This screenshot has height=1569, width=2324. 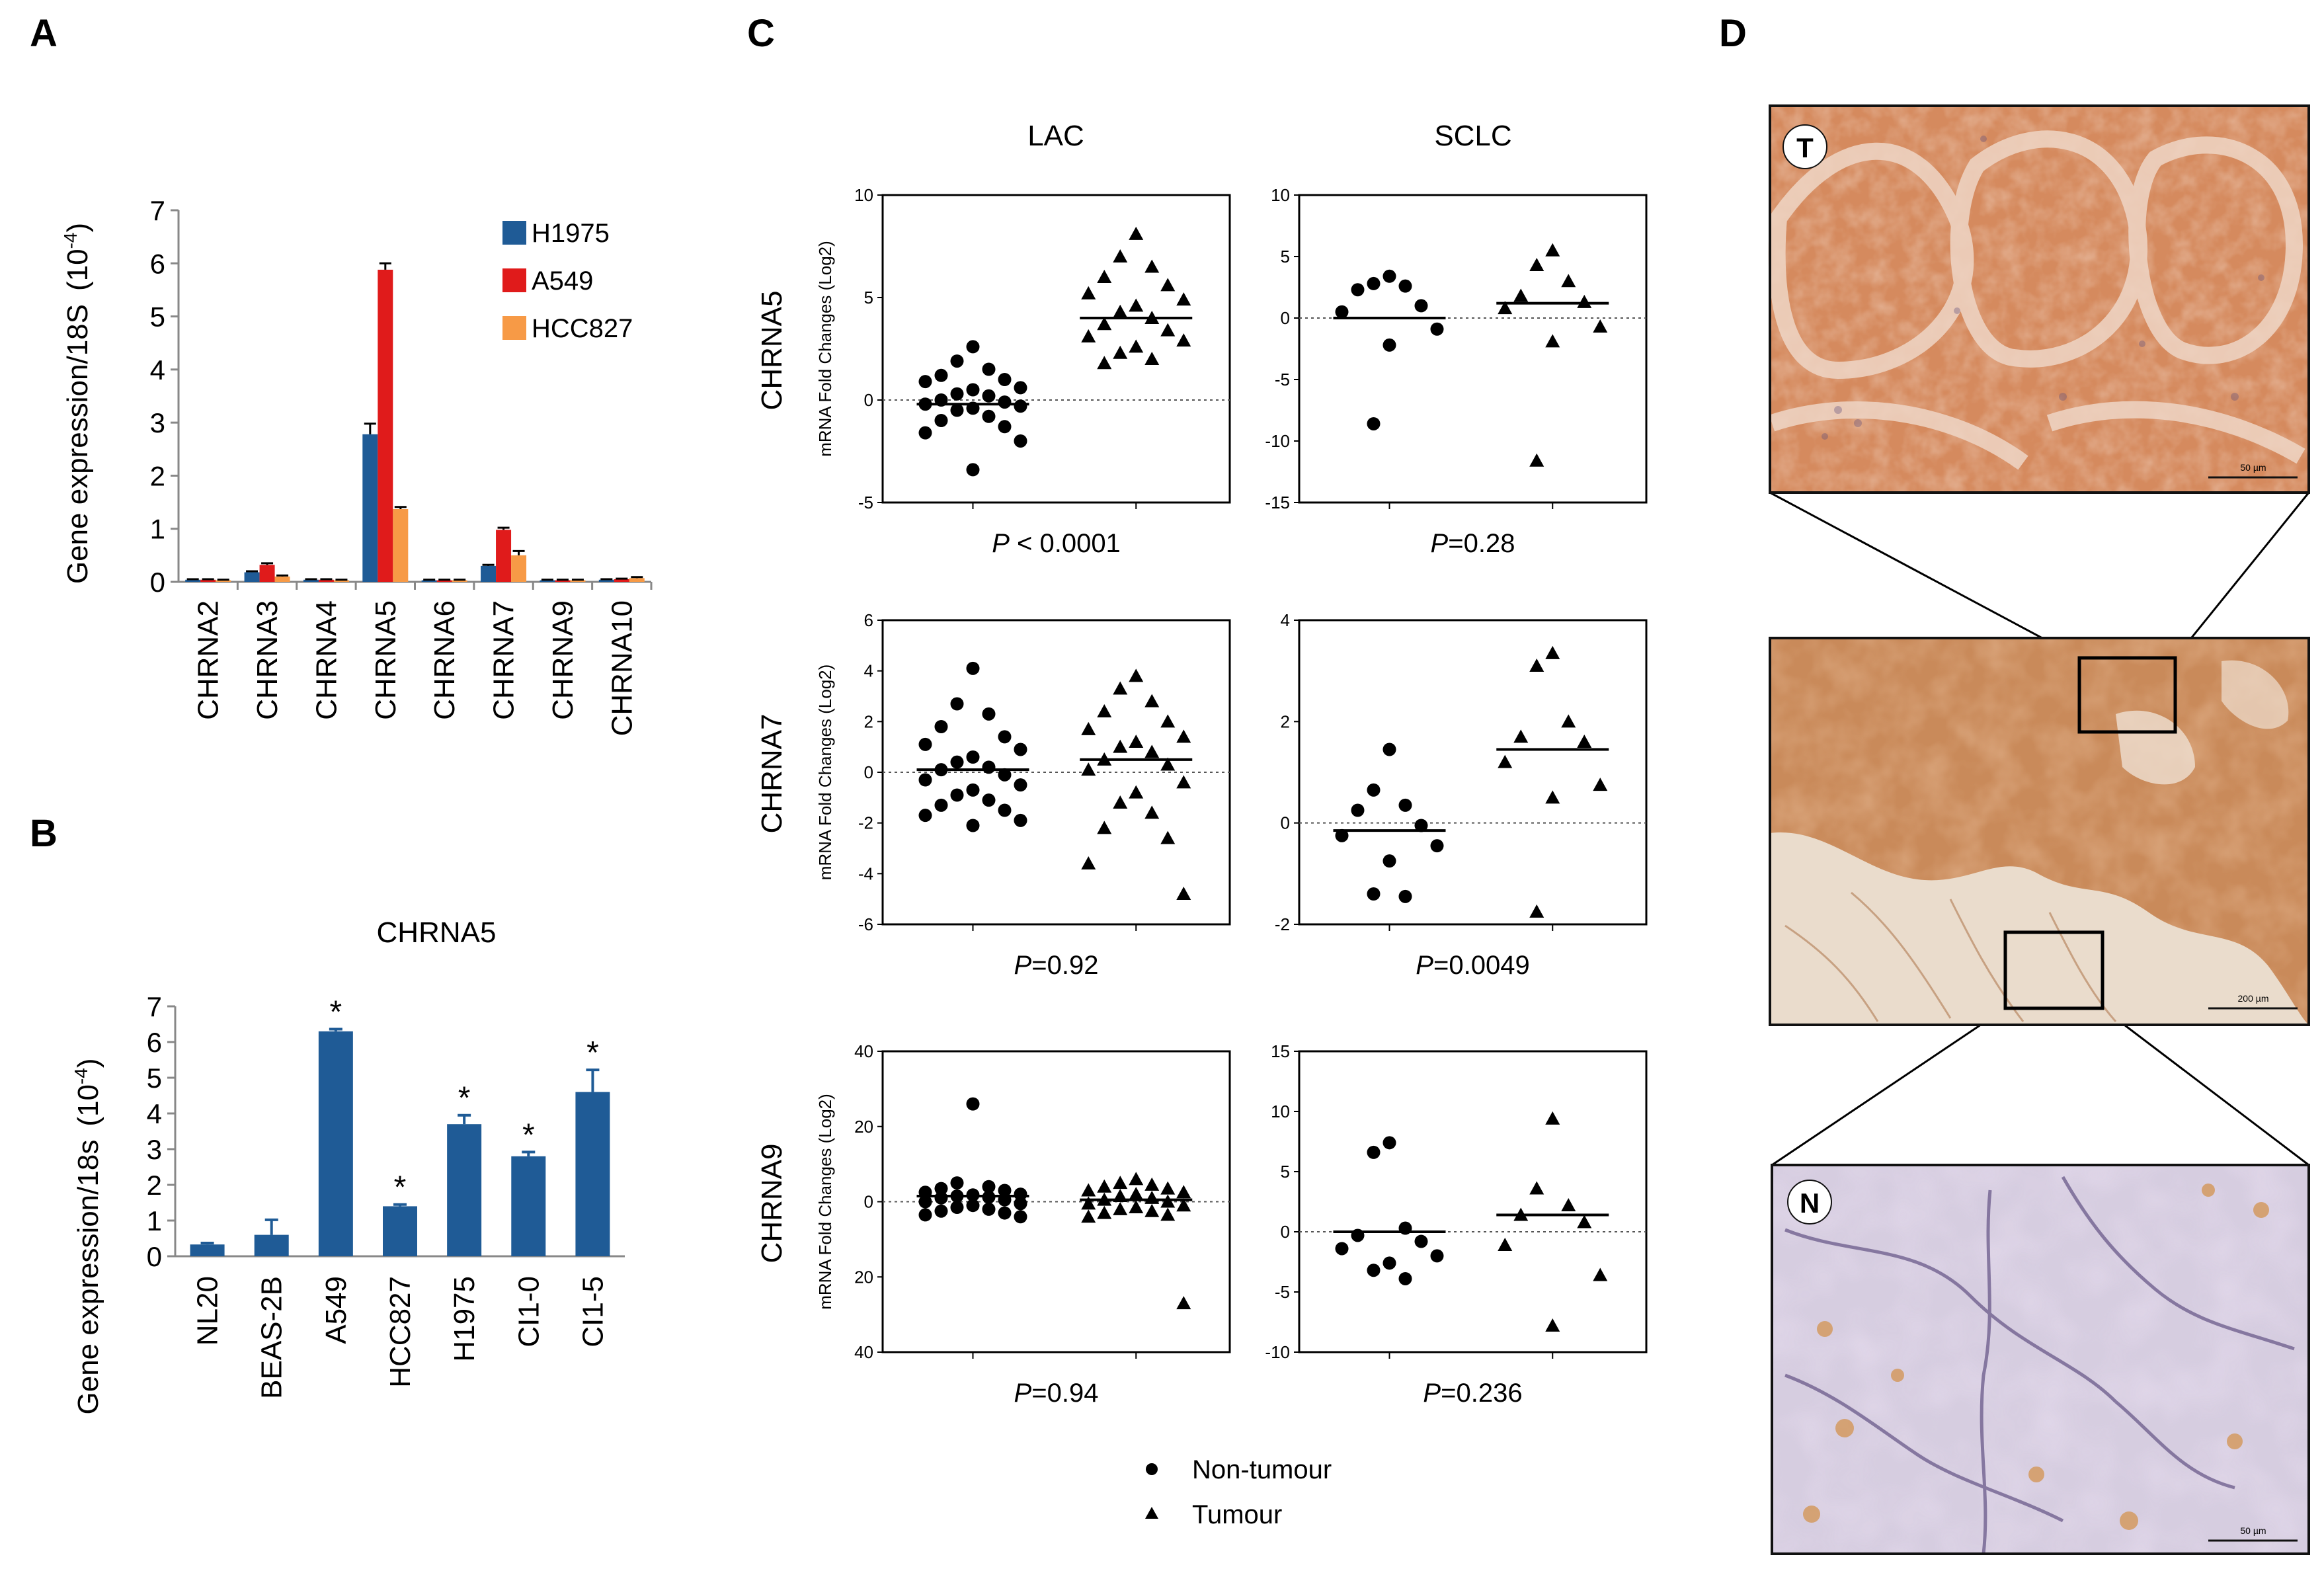 I want to click on micrograph-overview: 200 µm, so click(x=2039, y=831).